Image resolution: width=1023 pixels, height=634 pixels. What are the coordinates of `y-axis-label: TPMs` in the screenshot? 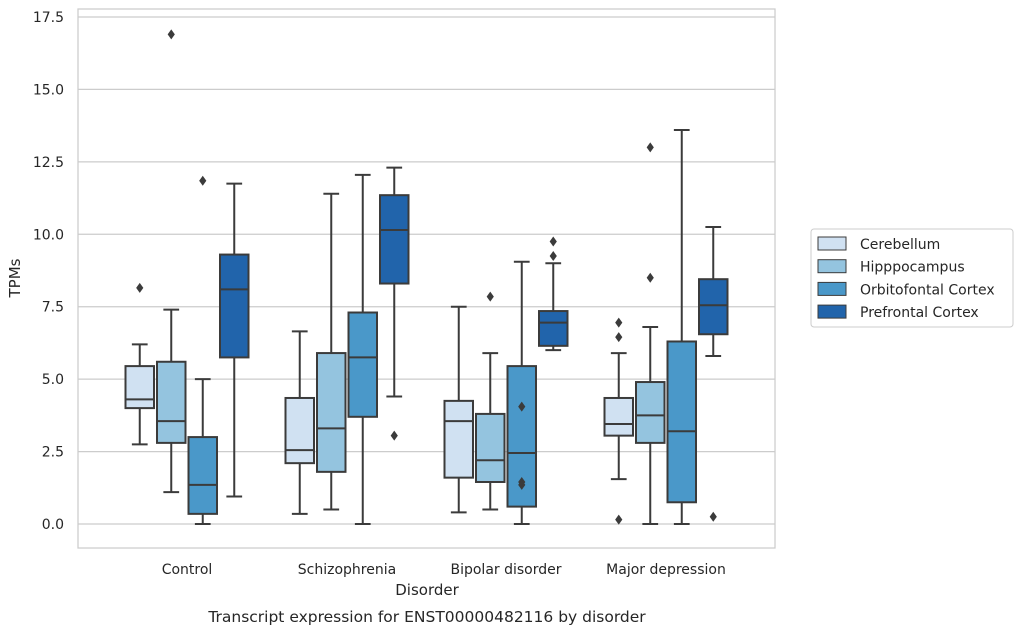 It's located at (15, 278).